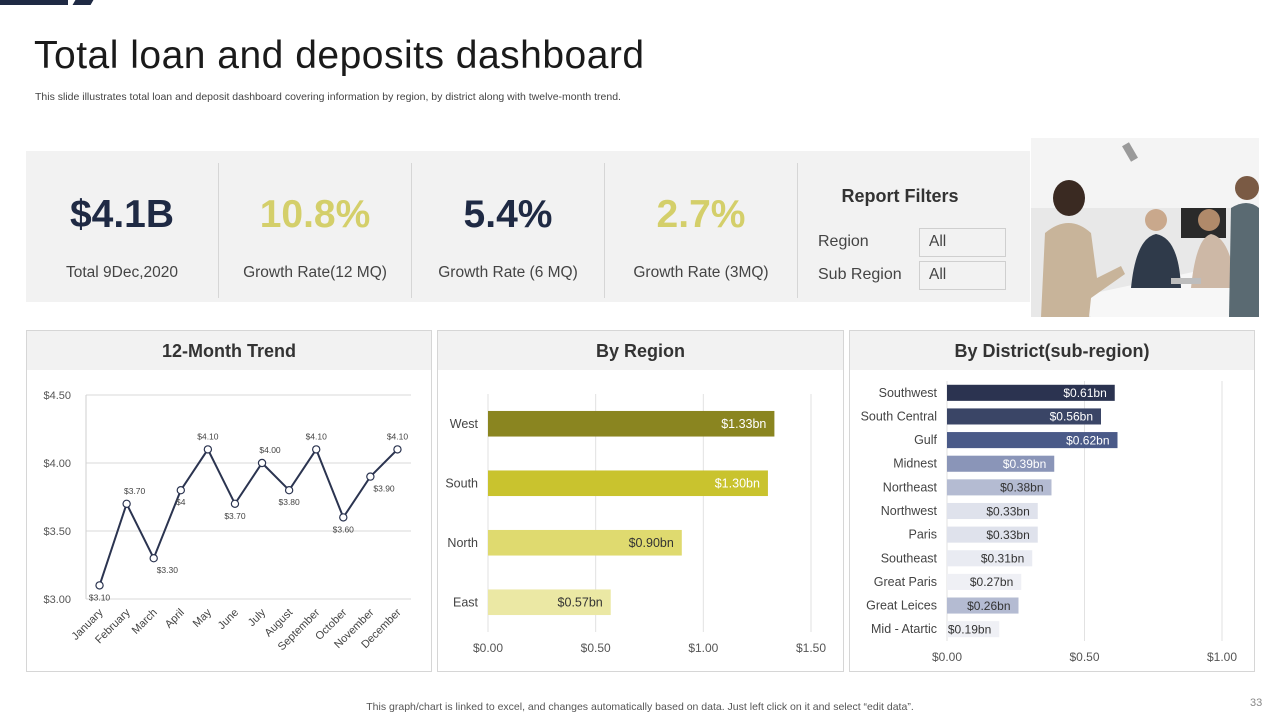 Image resolution: width=1280 pixels, height=720 pixels. Describe the element at coordinates (57, 532) in the screenshot. I see `y-tick-label: $3.50` at that location.